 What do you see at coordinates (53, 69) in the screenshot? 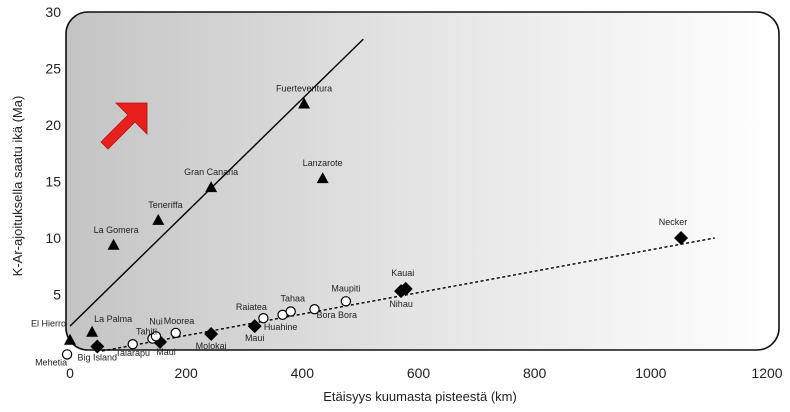
I see `y-tick-label: 25` at bounding box center [53, 69].